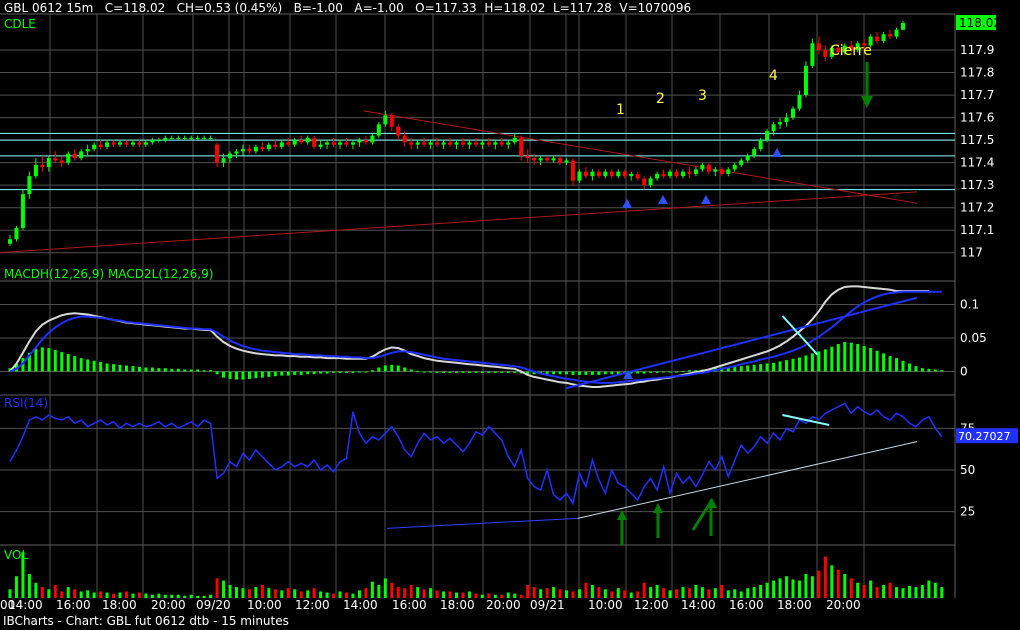 This screenshot has width=1020, height=630. I want to click on rsi-panel-label: RSI(14), so click(26, 403).